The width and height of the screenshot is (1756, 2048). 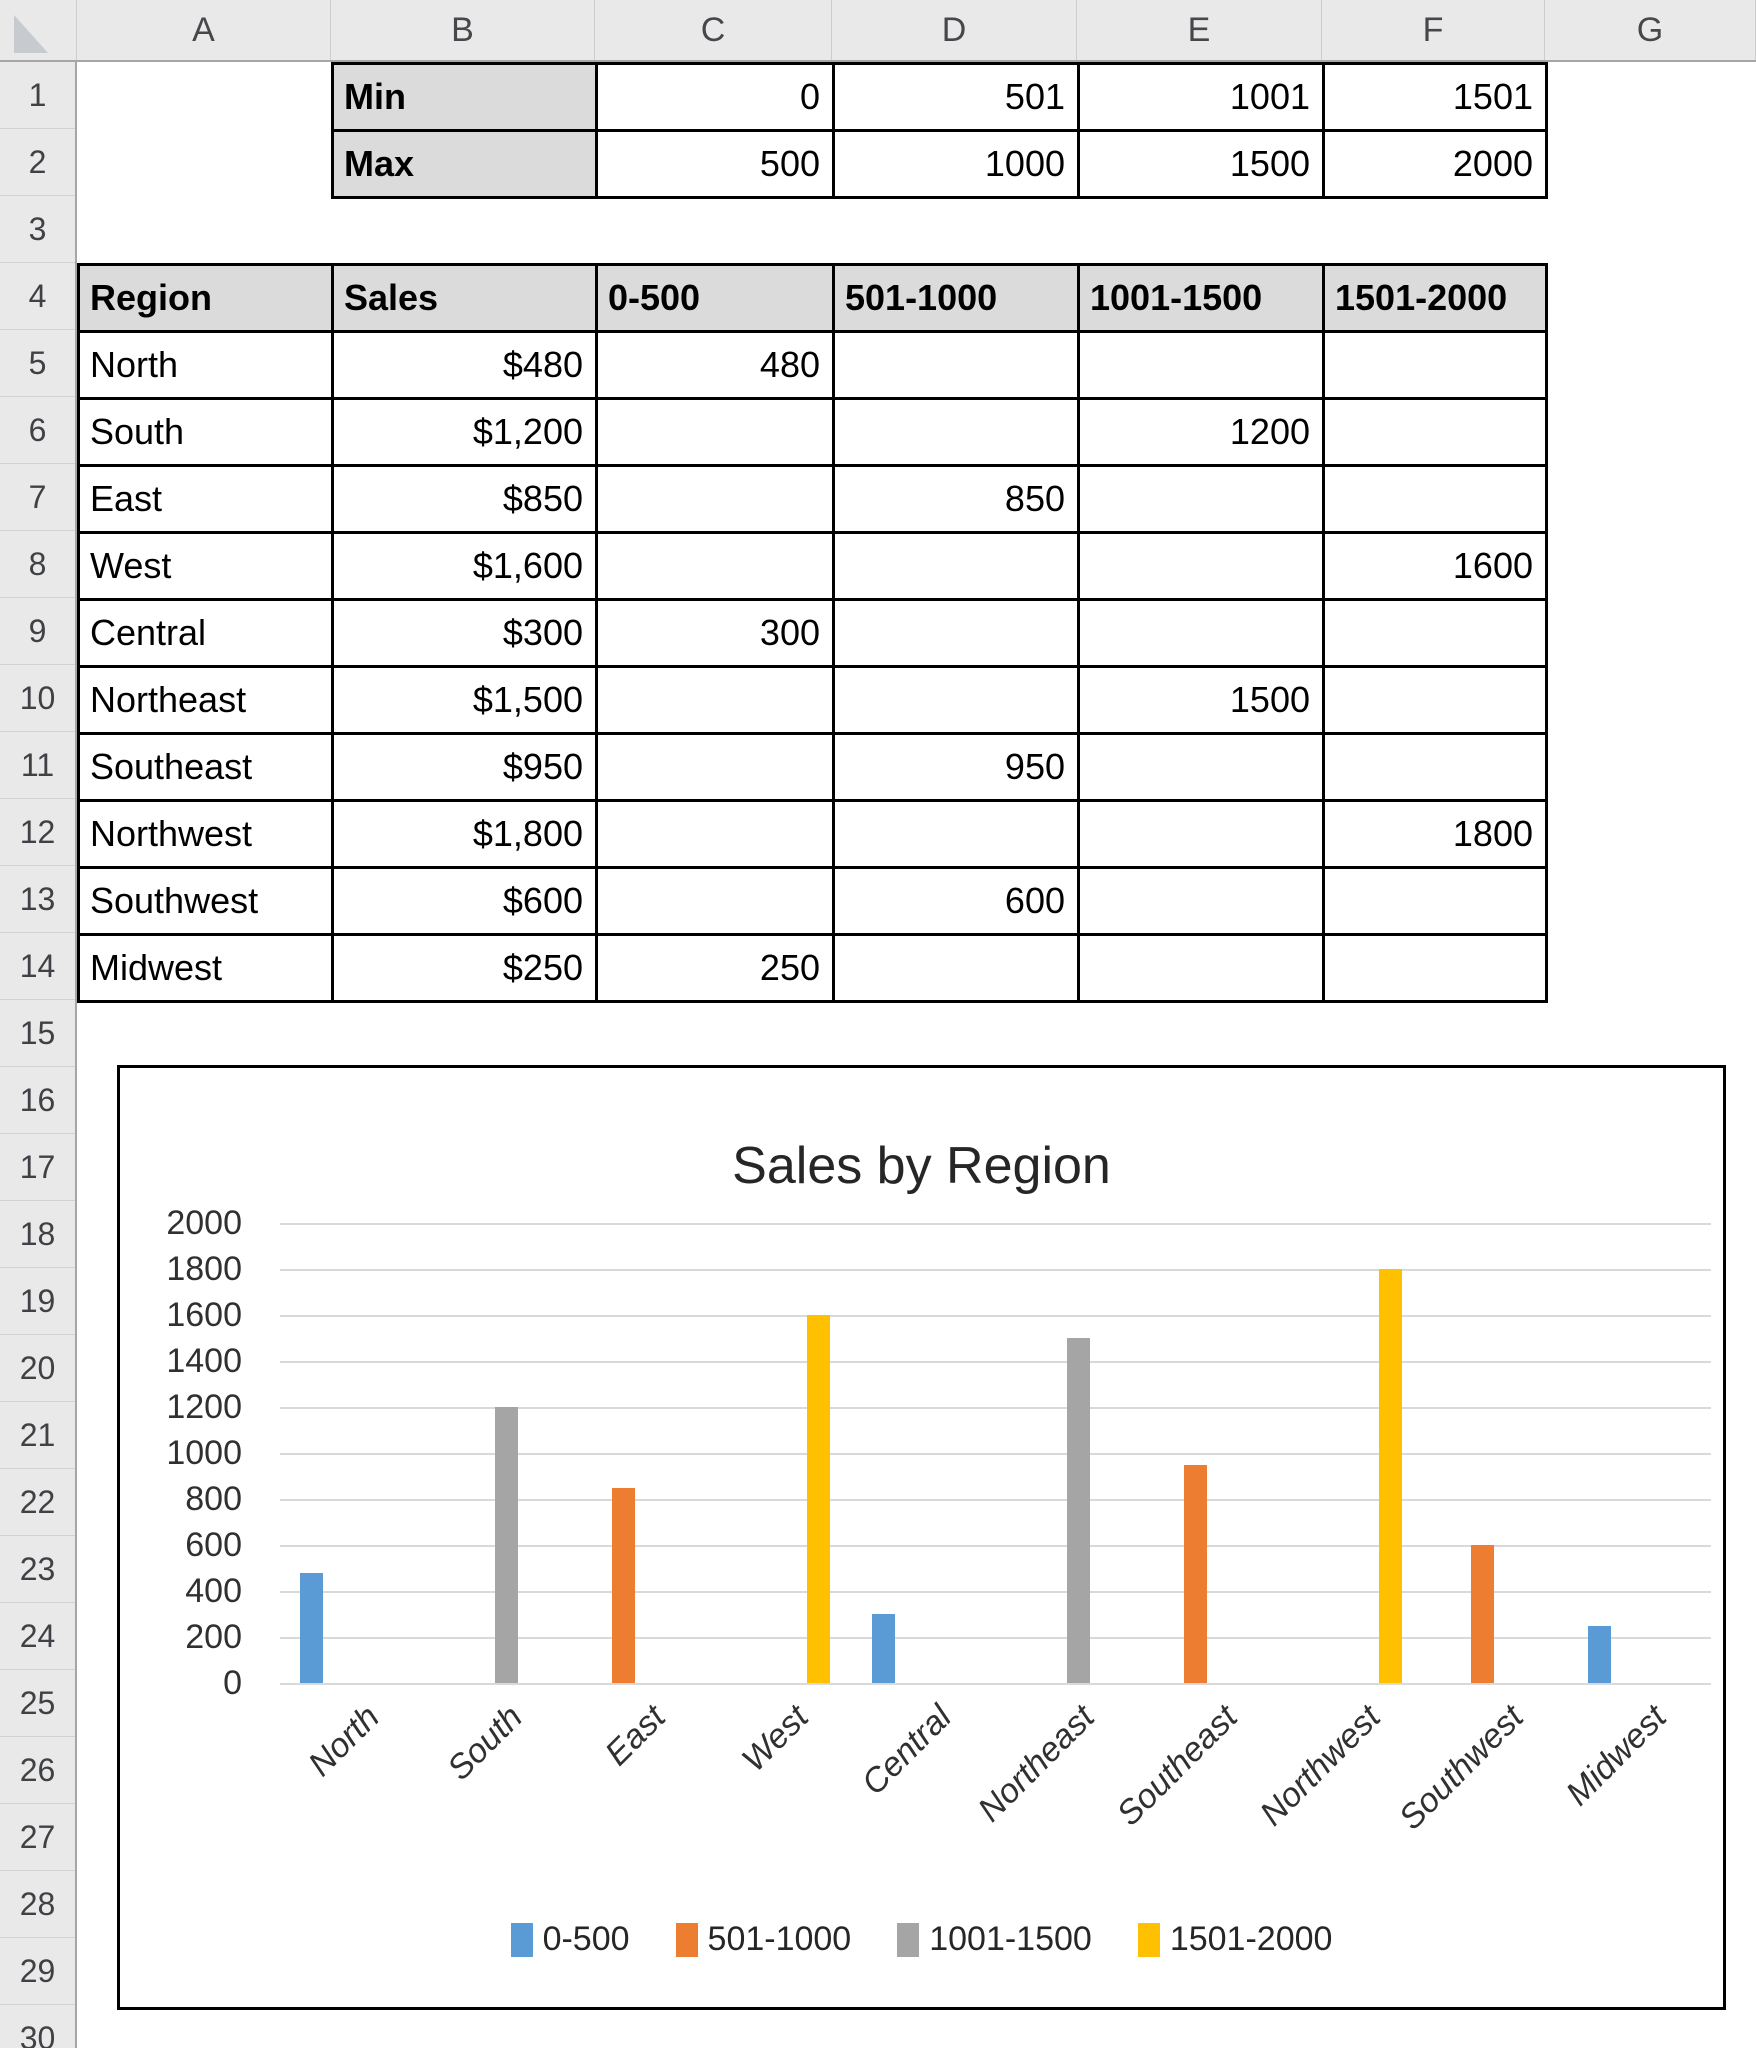 What do you see at coordinates (464, 901) in the screenshot?
I see `cell-B13: $600` at bounding box center [464, 901].